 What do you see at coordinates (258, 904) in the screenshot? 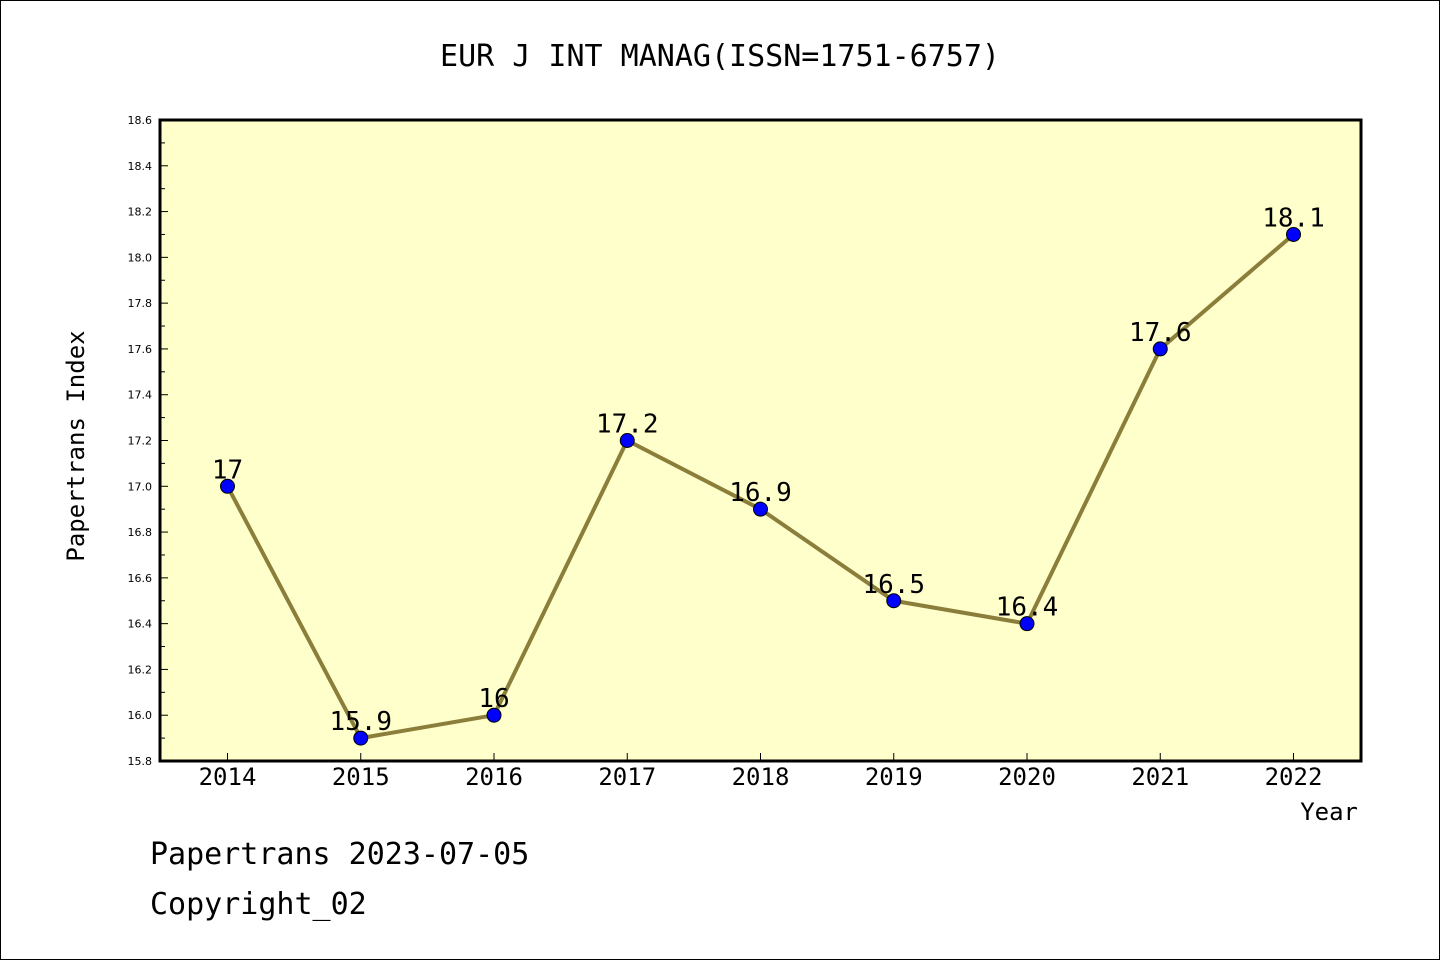
I see `footer-copyright: Copyright_02` at bounding box center [258, 904].